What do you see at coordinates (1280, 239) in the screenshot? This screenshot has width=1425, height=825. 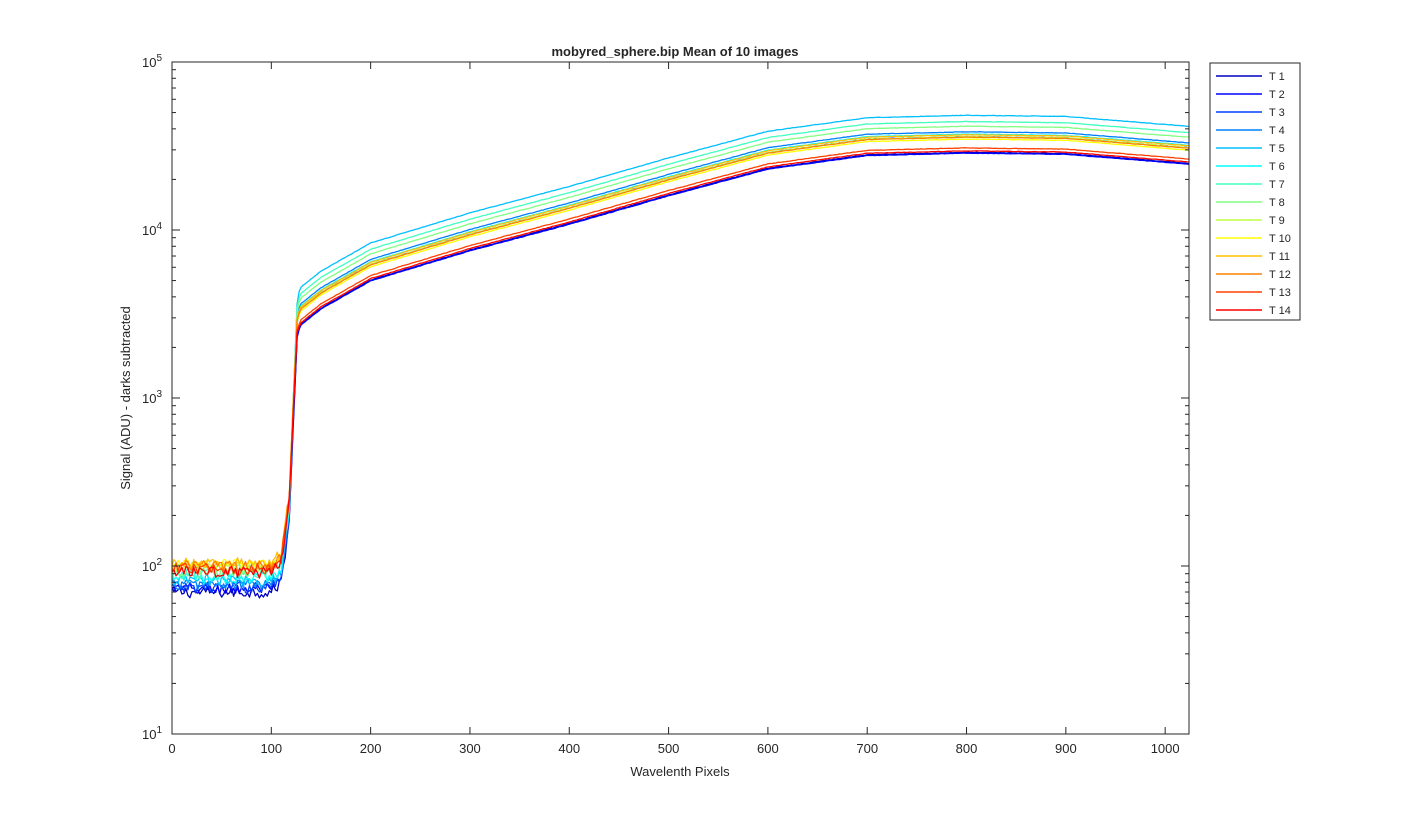 I see `legend-label: T 10` at bounding box center [1280, 239].